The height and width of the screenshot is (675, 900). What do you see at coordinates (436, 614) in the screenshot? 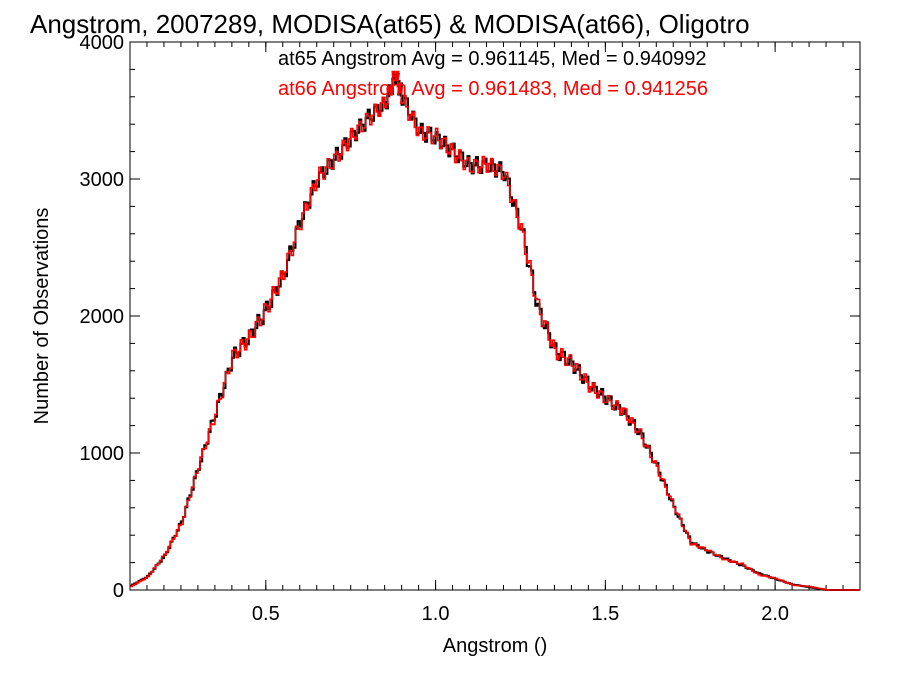
I see `x-tick-label: 1.0` at bounding box center [436, 614].